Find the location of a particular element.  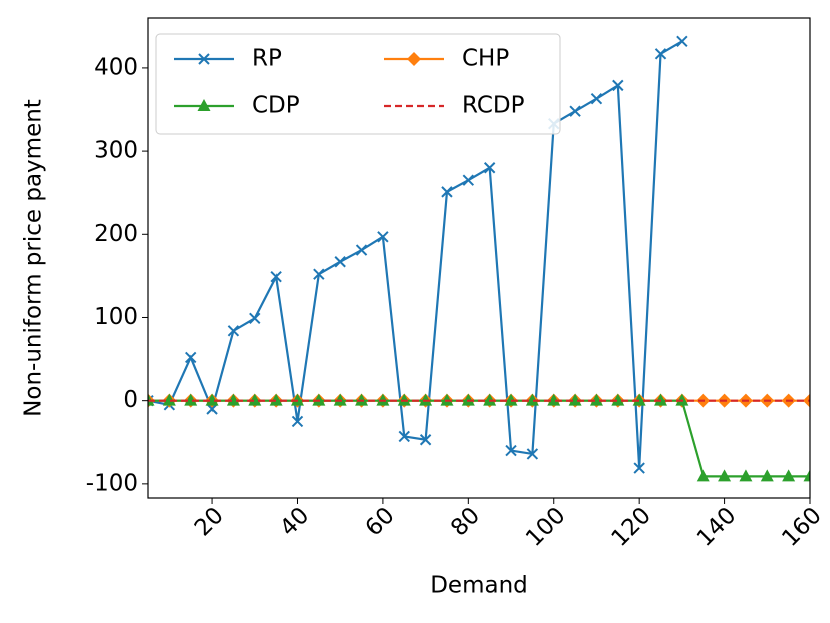

legend-label: RP is located at coordinates (267, 59).